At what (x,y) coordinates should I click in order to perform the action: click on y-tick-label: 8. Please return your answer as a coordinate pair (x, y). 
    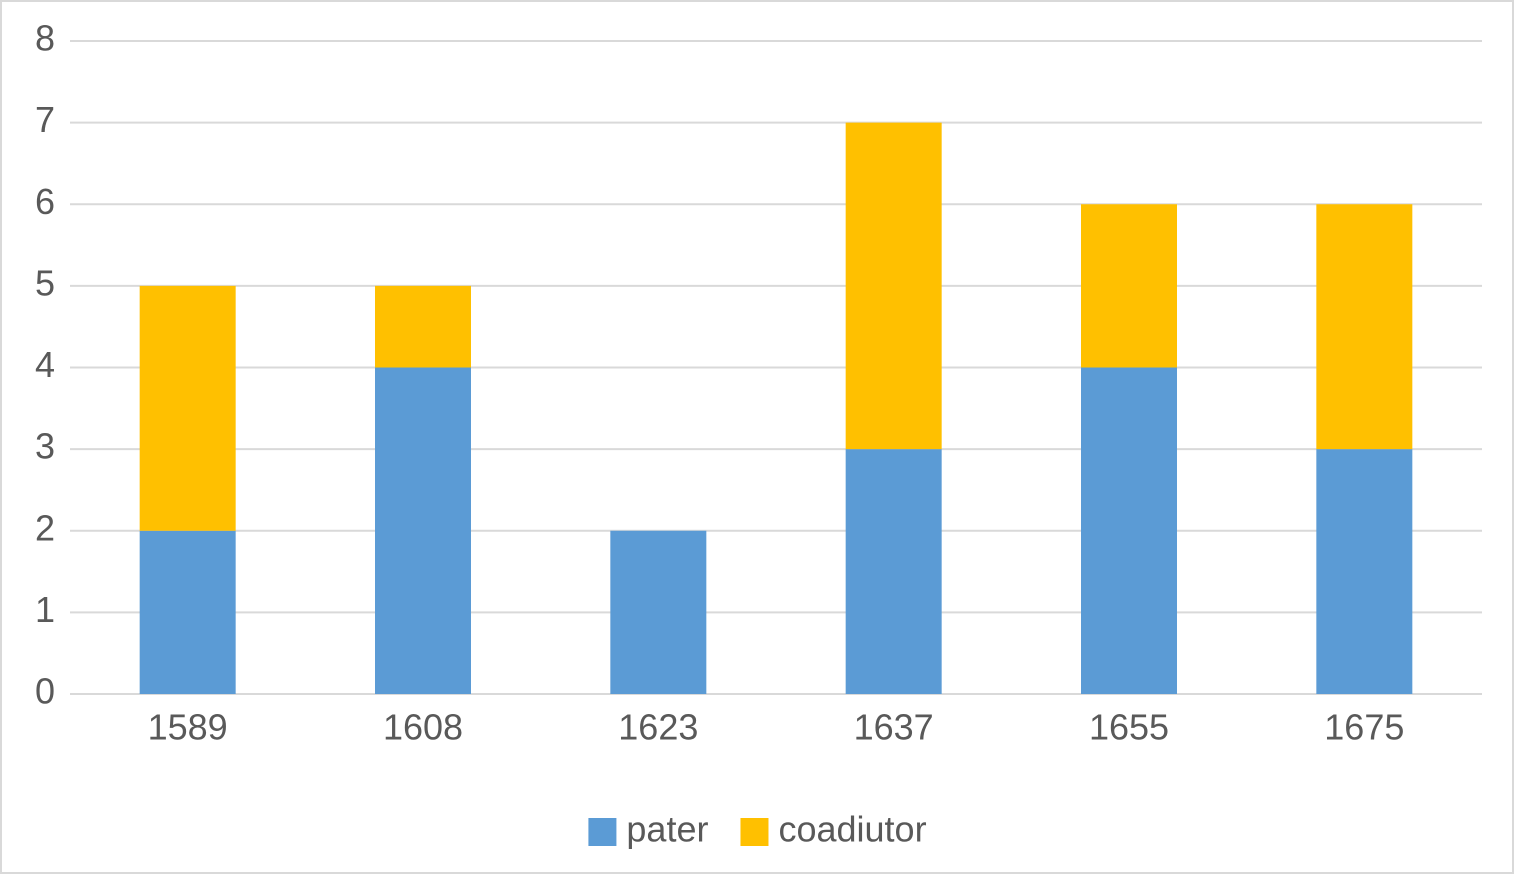
    Looking at the image, I should click on (45, 38).